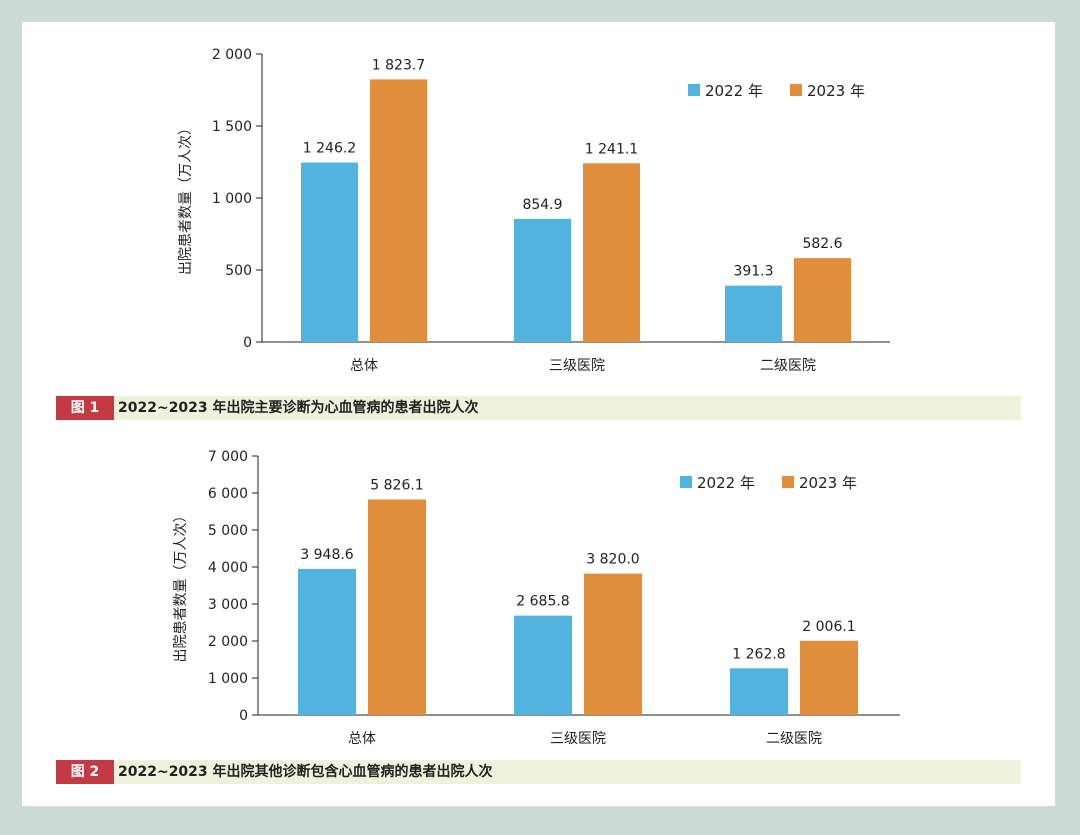 The height and width of the screenshot is (835, 1080). I want to click on y-tick-label: 3 000, so click(228, 605).